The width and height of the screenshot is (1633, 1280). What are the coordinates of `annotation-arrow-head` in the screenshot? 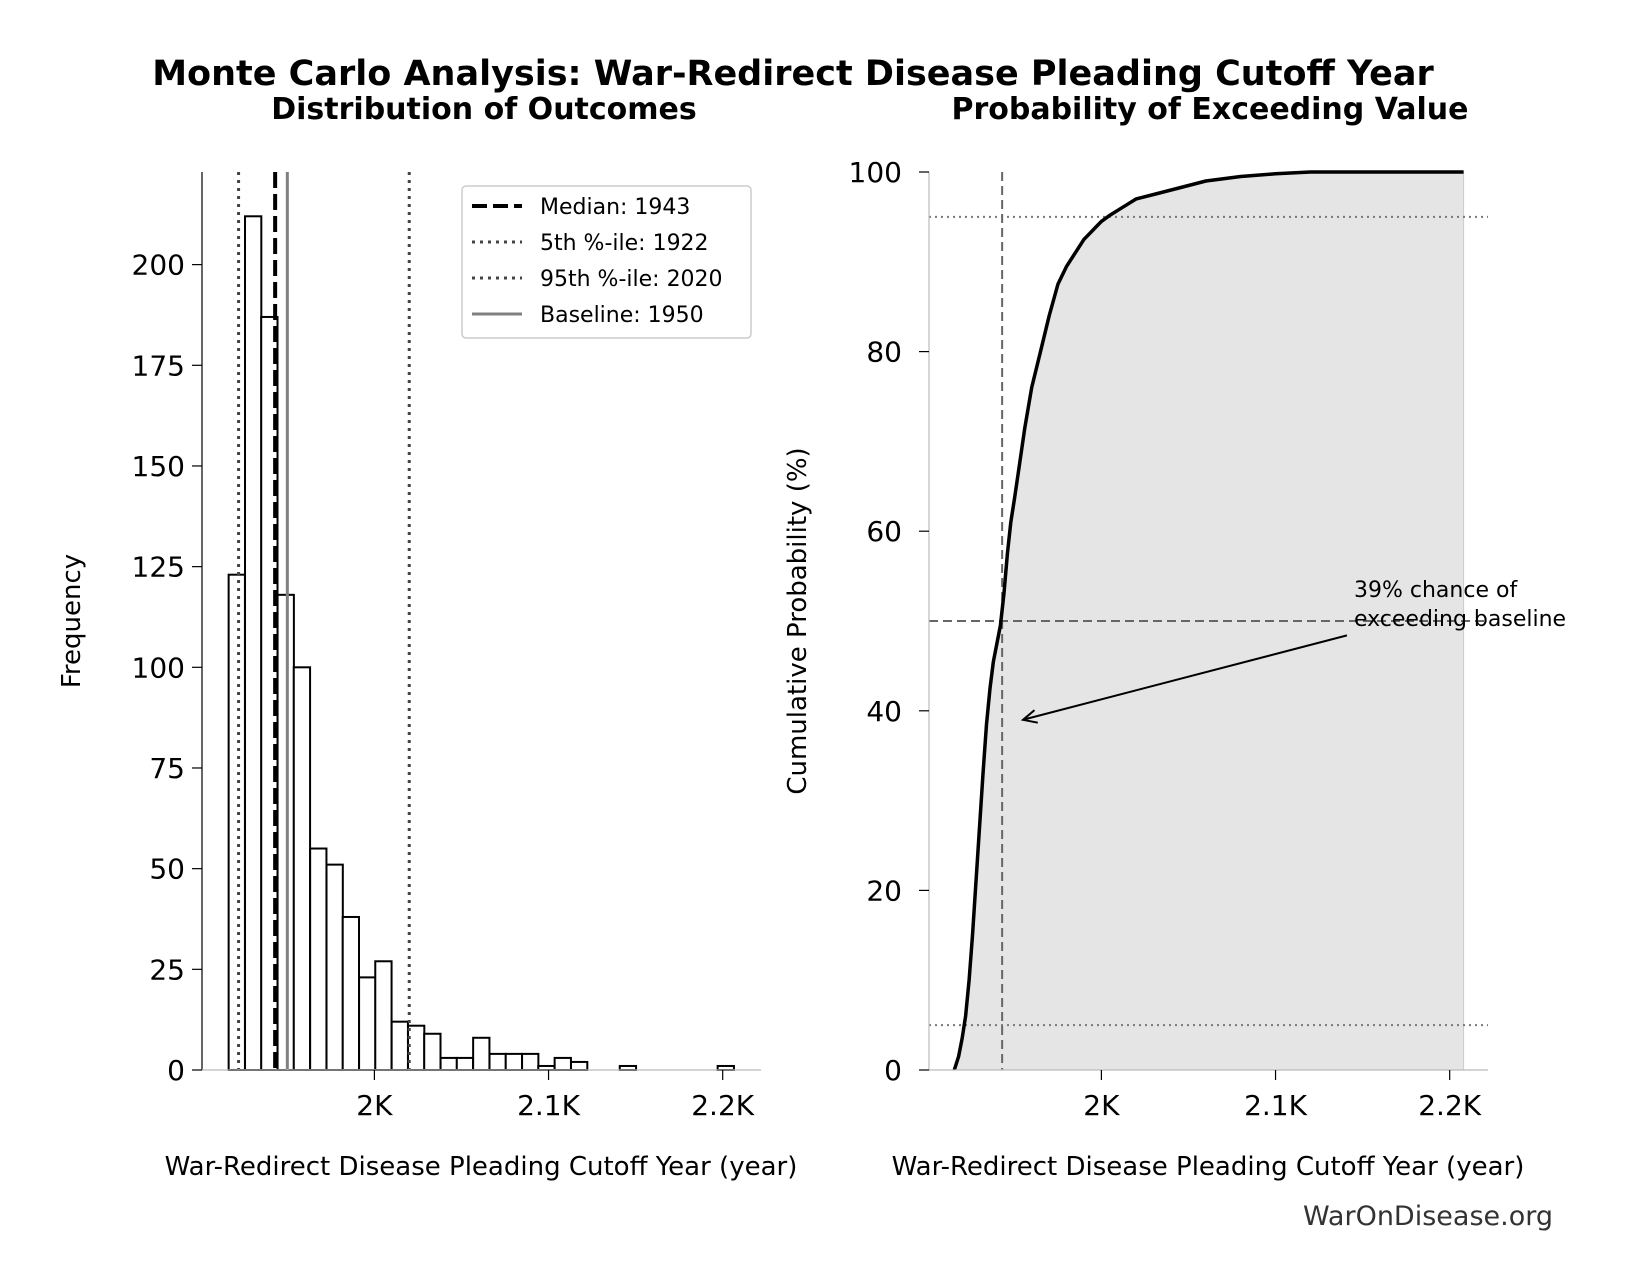 It's located at (1029, 716).